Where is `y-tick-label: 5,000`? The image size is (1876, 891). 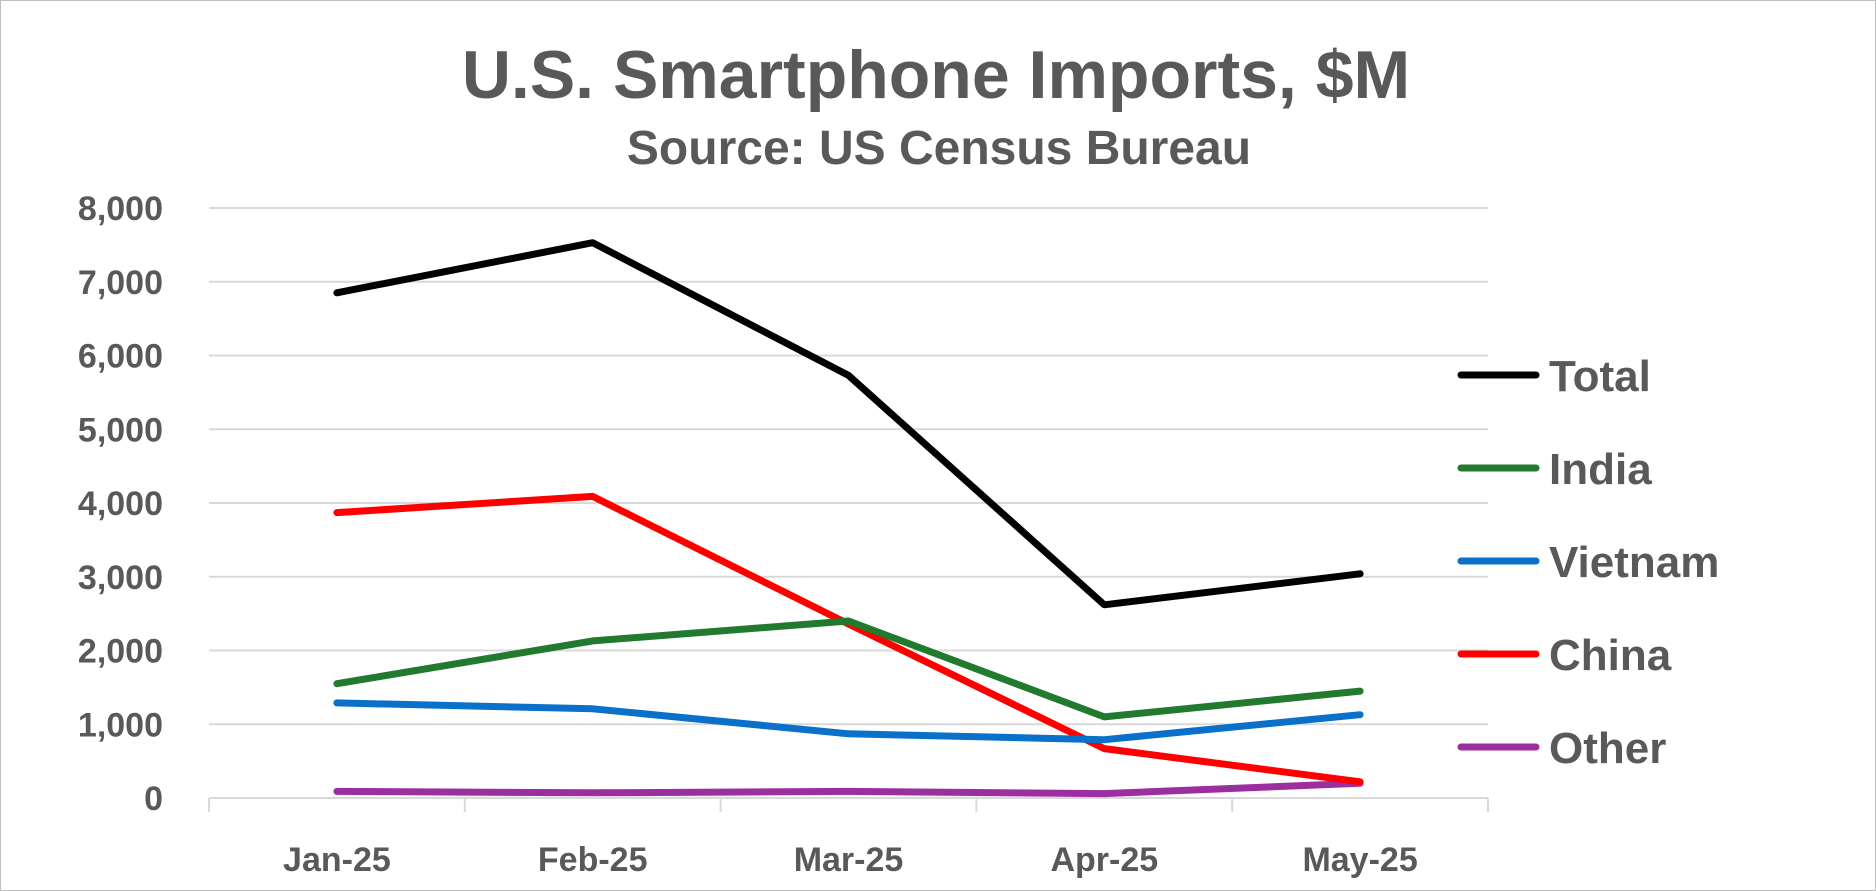
y-tick-label: 5,000 is located at coordinates (120, 430).